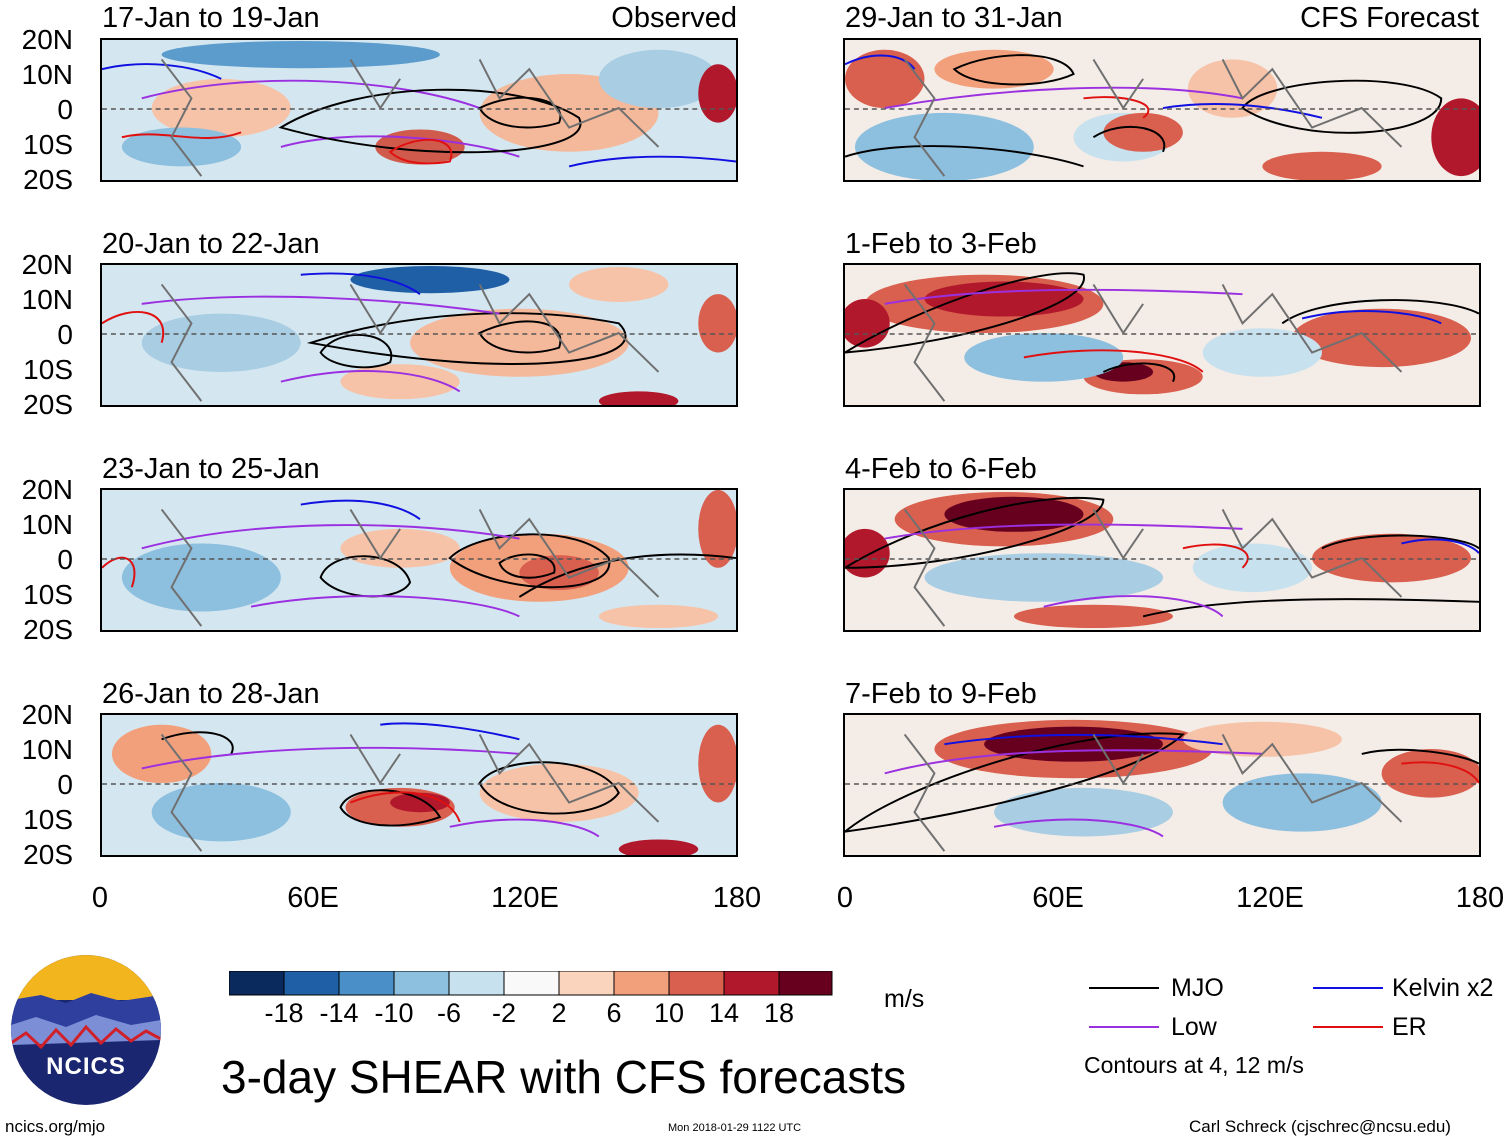  I want to click on ncics-logo: NCICS, so click(86, 1030).